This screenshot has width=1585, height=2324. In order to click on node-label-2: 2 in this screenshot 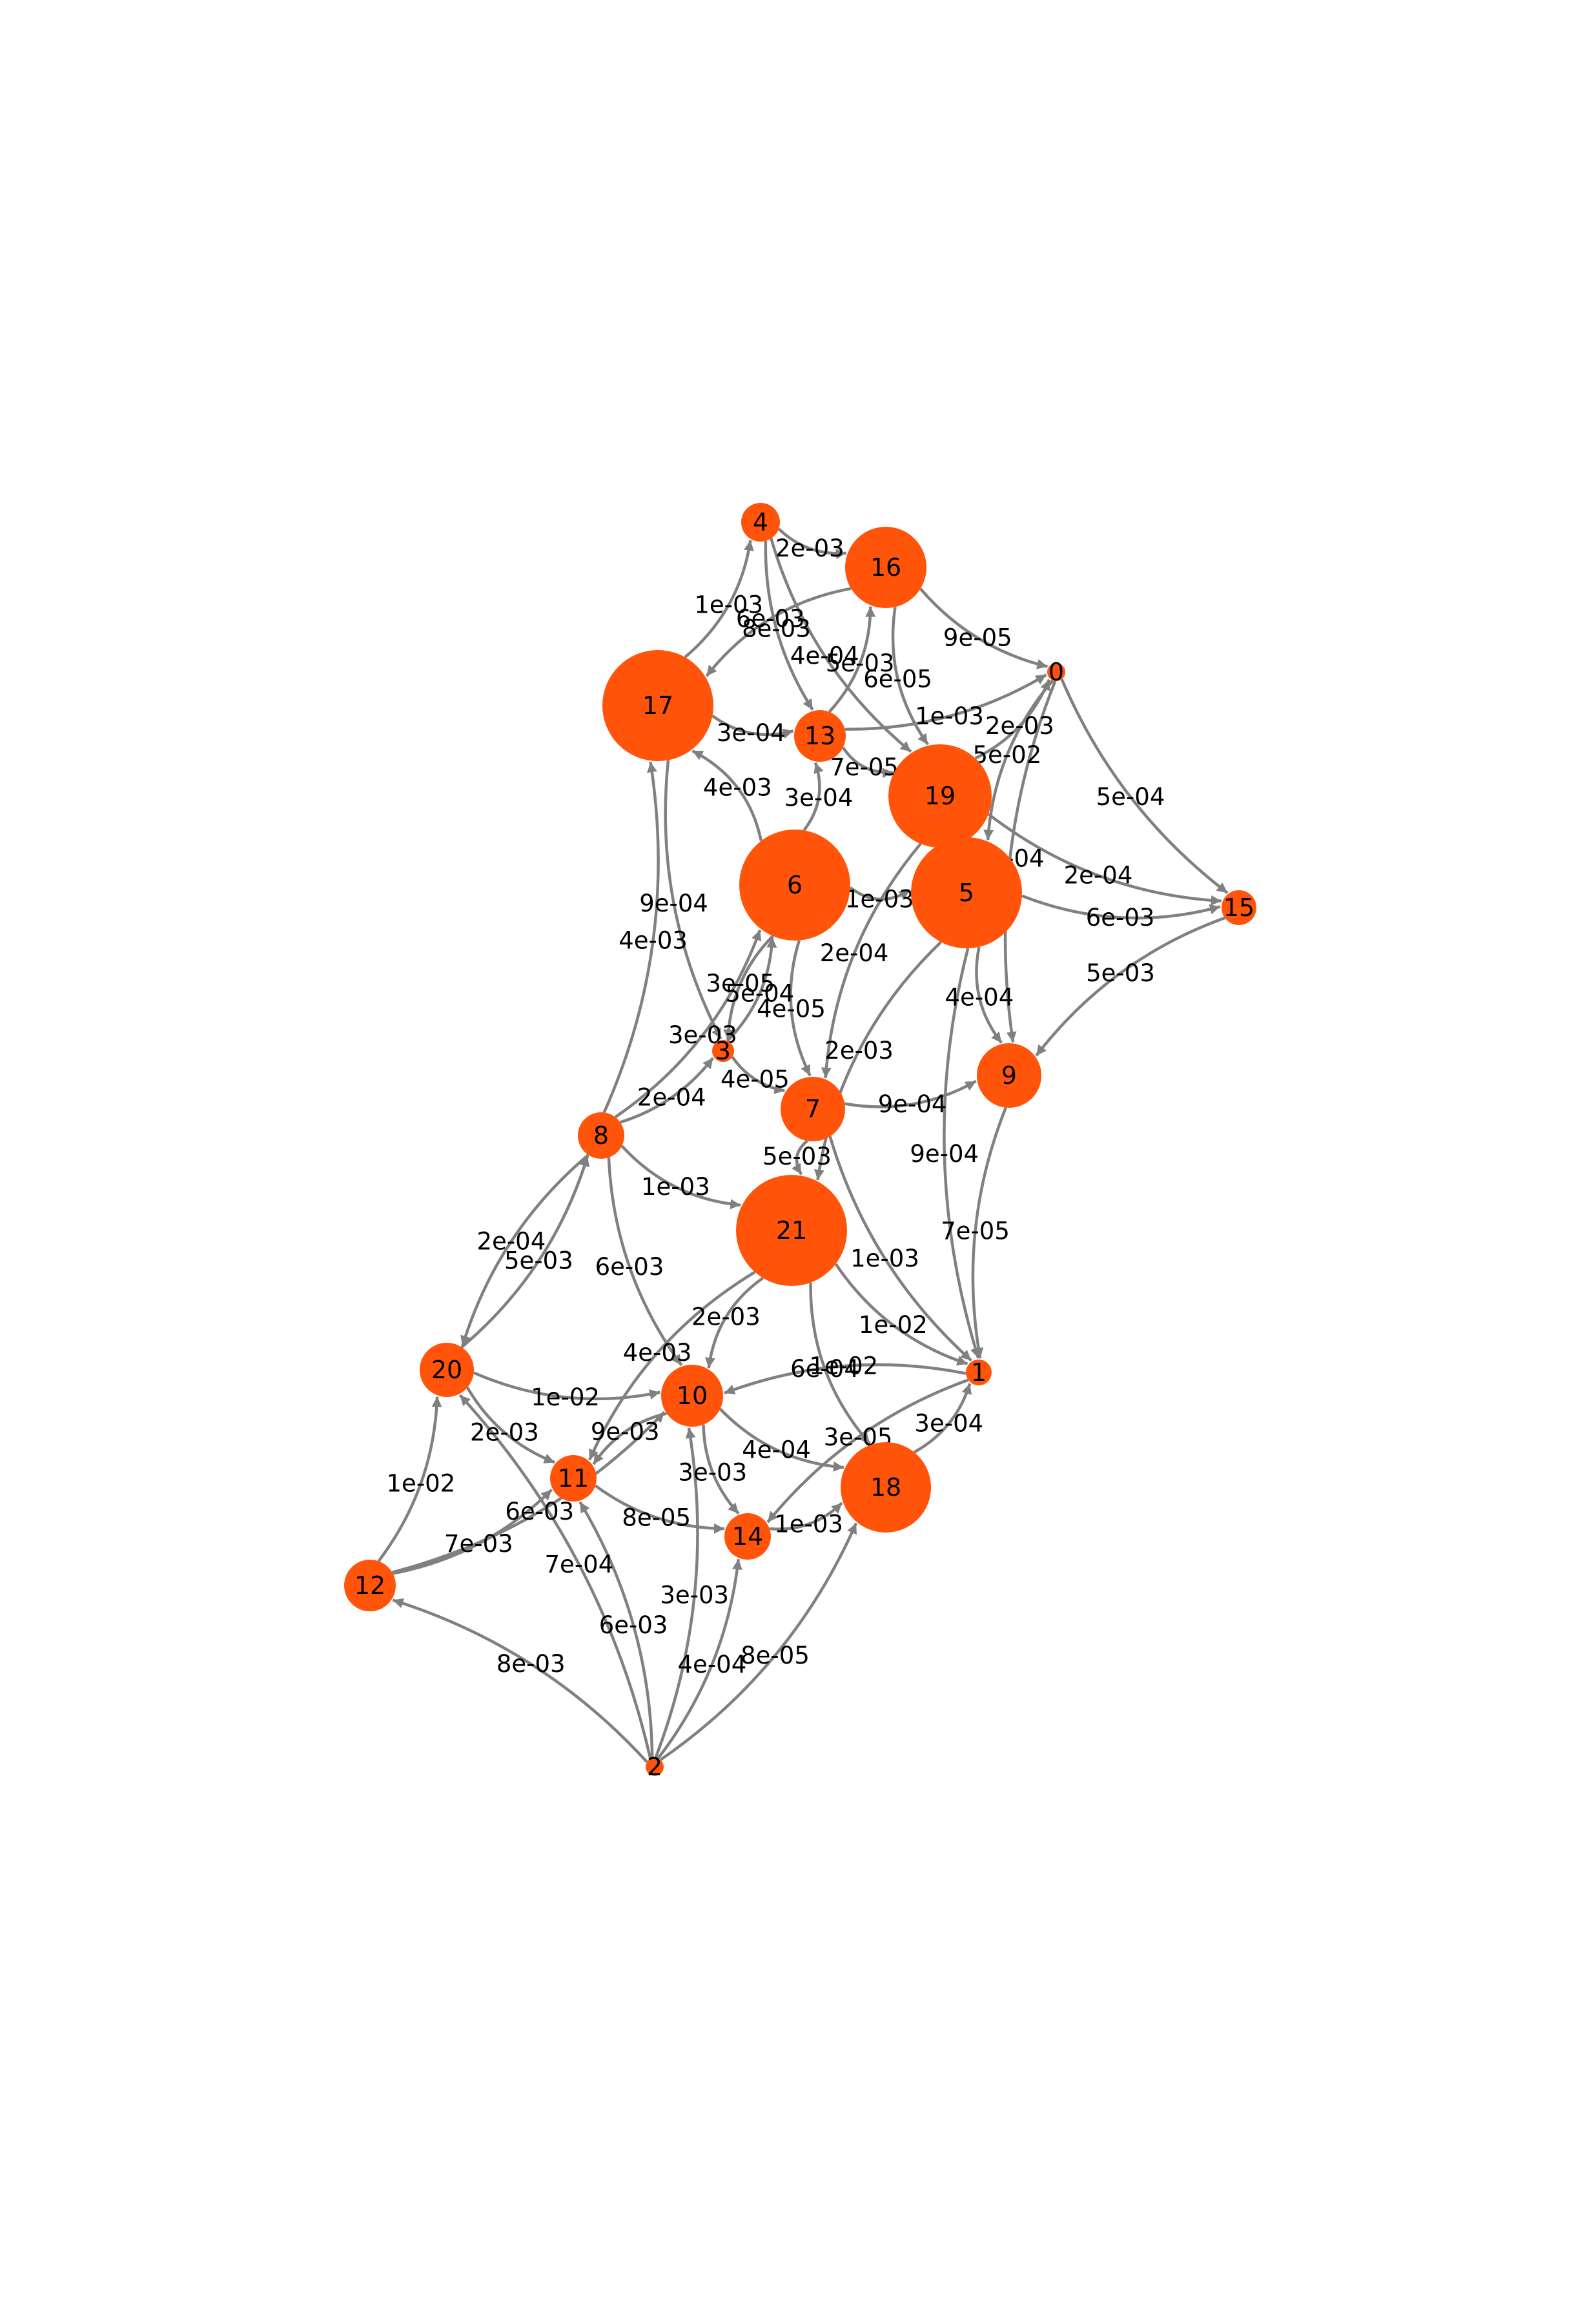, I will do `click(654, 1767)`.